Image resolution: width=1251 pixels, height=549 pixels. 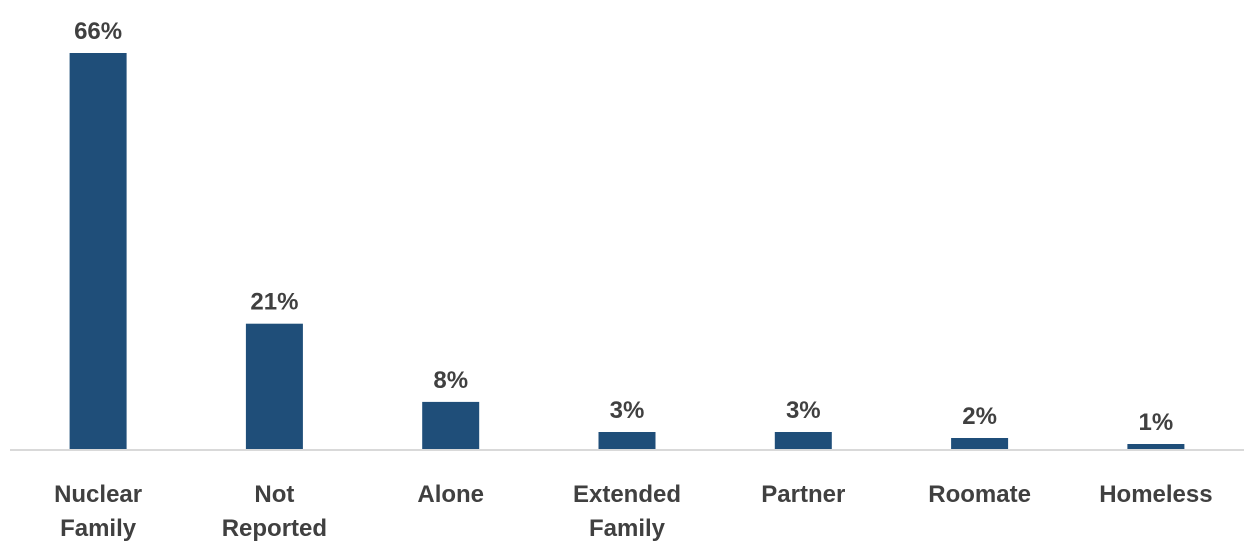 I want to click on data-label-6: 1%, so click(x=1156, y=422).